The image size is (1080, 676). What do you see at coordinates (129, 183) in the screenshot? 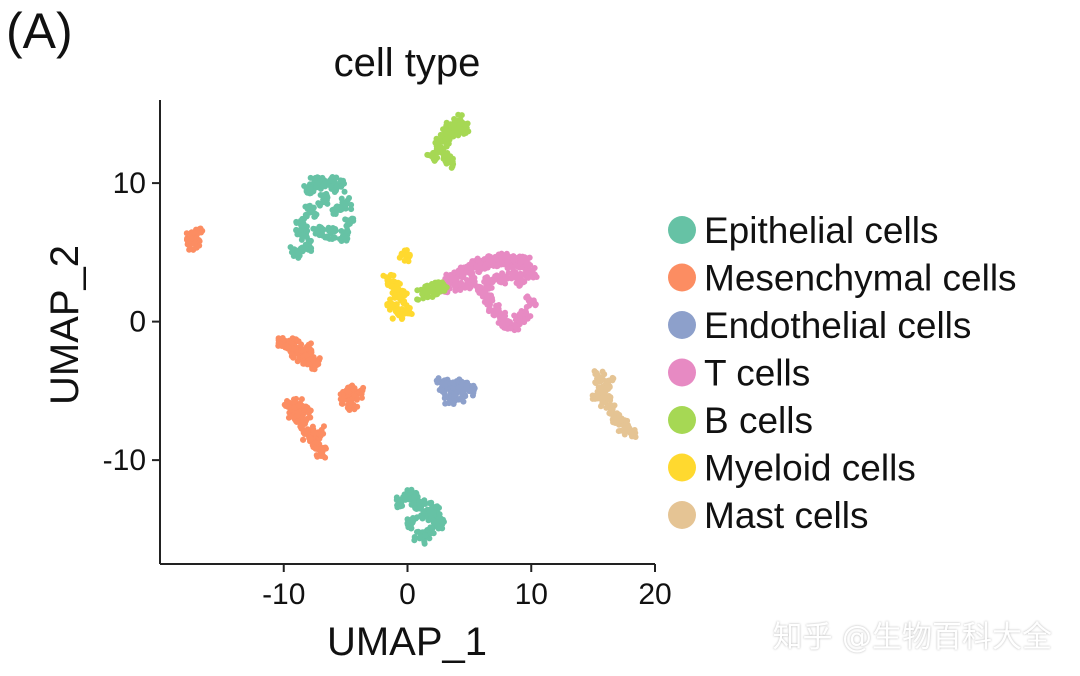
I see `y-tick-label: 10` at bounding box center [129, 183].